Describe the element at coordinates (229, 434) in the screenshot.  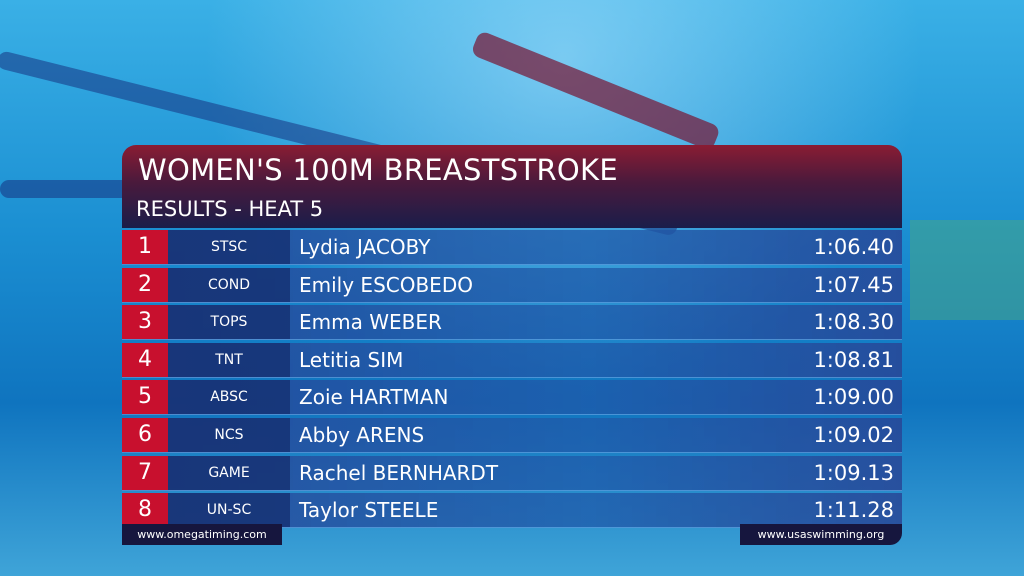
I see `club-code: NCS` at that location.